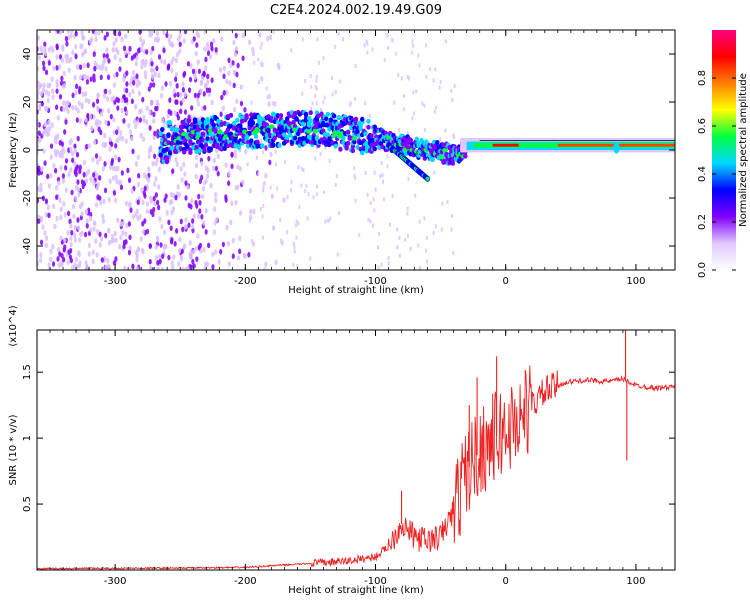  Describe the element at coordinates (702, 78) in the screenshot. I see `colorbar-tick-label: 0.8` at that location.